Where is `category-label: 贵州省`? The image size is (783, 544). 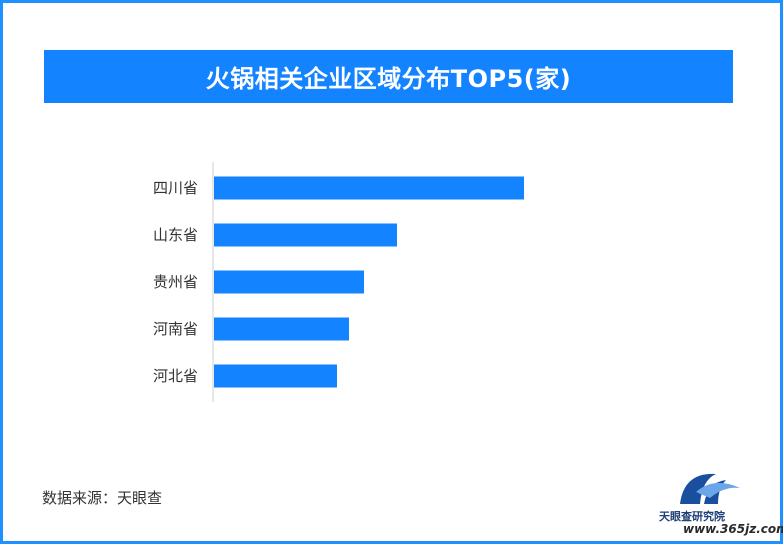
category-label: 贵州省 is located at coordinates (175, 282).